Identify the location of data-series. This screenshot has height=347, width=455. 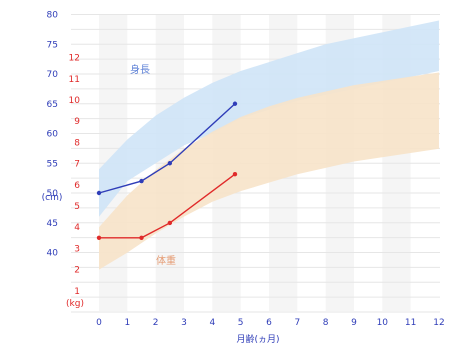
(167, 170).